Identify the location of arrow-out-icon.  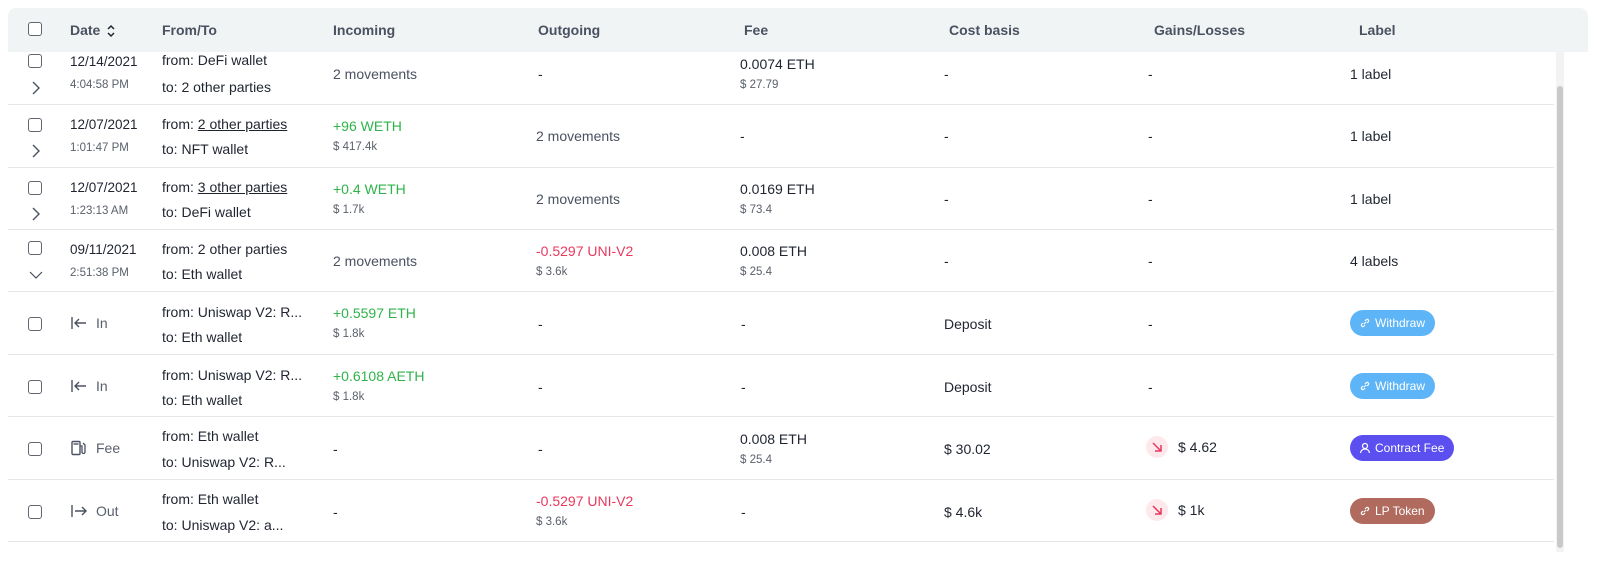
(79, 511).